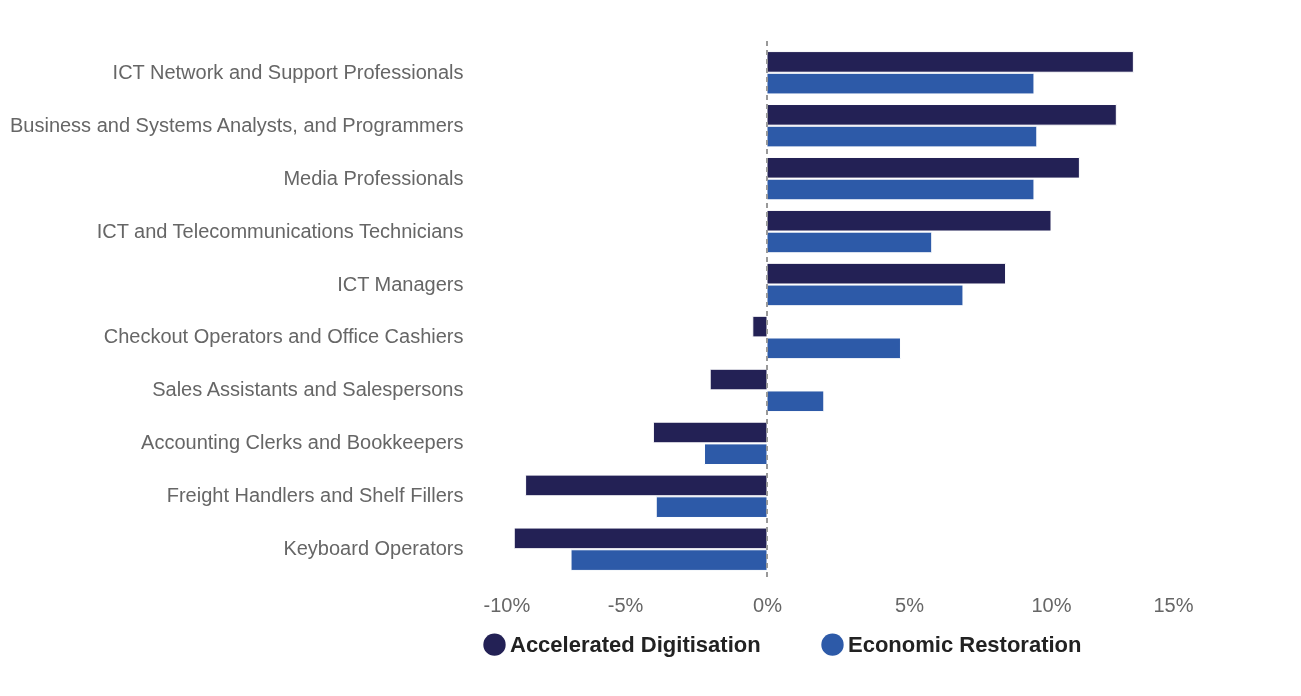 This screenshot has width=1301, height=696. I want to click on y-tick-label: Freight Handlers and Shelf Fillers, so click(315, 495).